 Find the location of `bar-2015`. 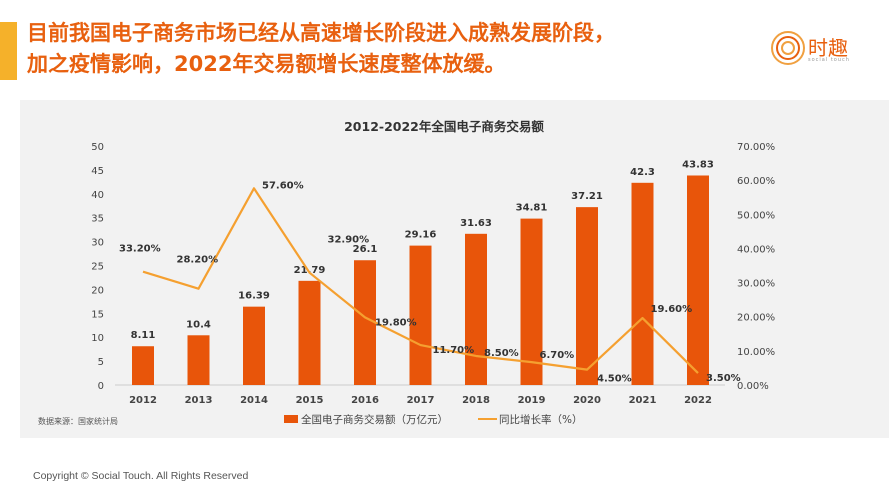

bar-2015 is located at coordinates (309, 332).